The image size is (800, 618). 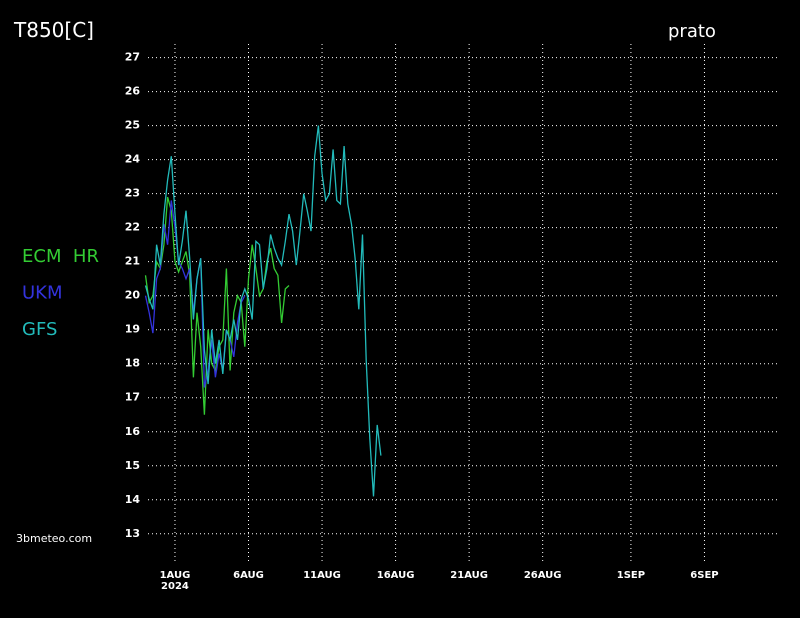 I want to click on x-tick-label: 1SEP, so click(x=631, y=575).